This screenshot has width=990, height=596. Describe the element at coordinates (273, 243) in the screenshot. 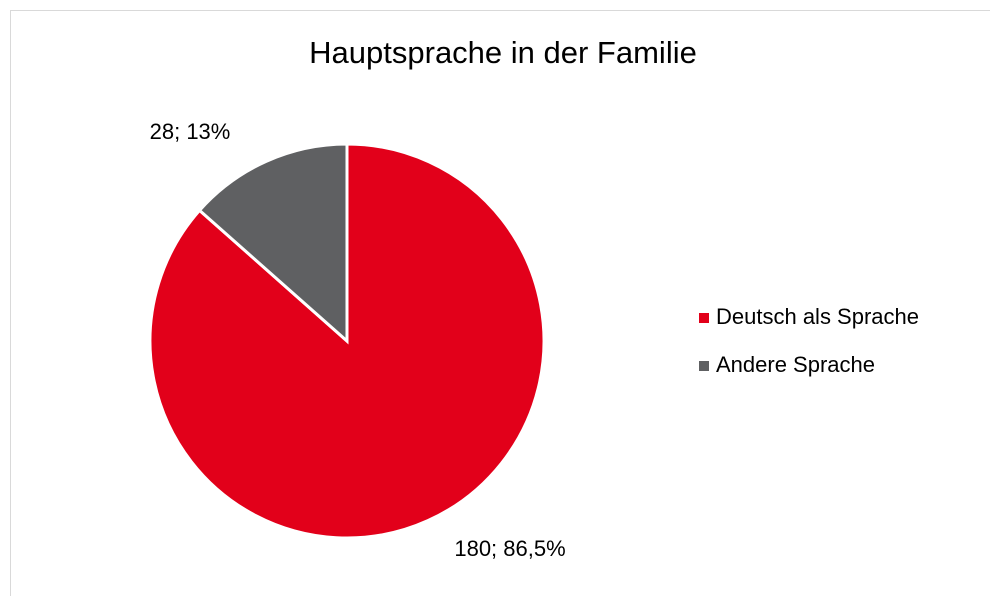

I see `pie-slice` at that location.